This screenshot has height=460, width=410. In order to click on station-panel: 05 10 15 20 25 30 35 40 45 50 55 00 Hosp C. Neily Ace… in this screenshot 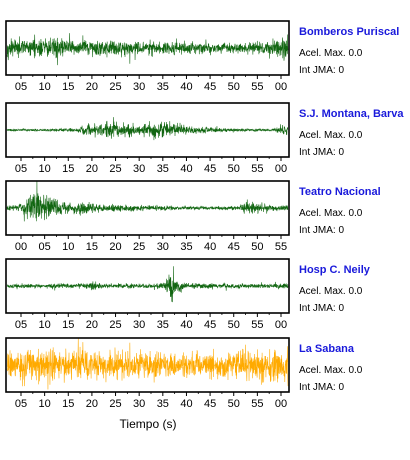, I will do `click(188, 294)`.